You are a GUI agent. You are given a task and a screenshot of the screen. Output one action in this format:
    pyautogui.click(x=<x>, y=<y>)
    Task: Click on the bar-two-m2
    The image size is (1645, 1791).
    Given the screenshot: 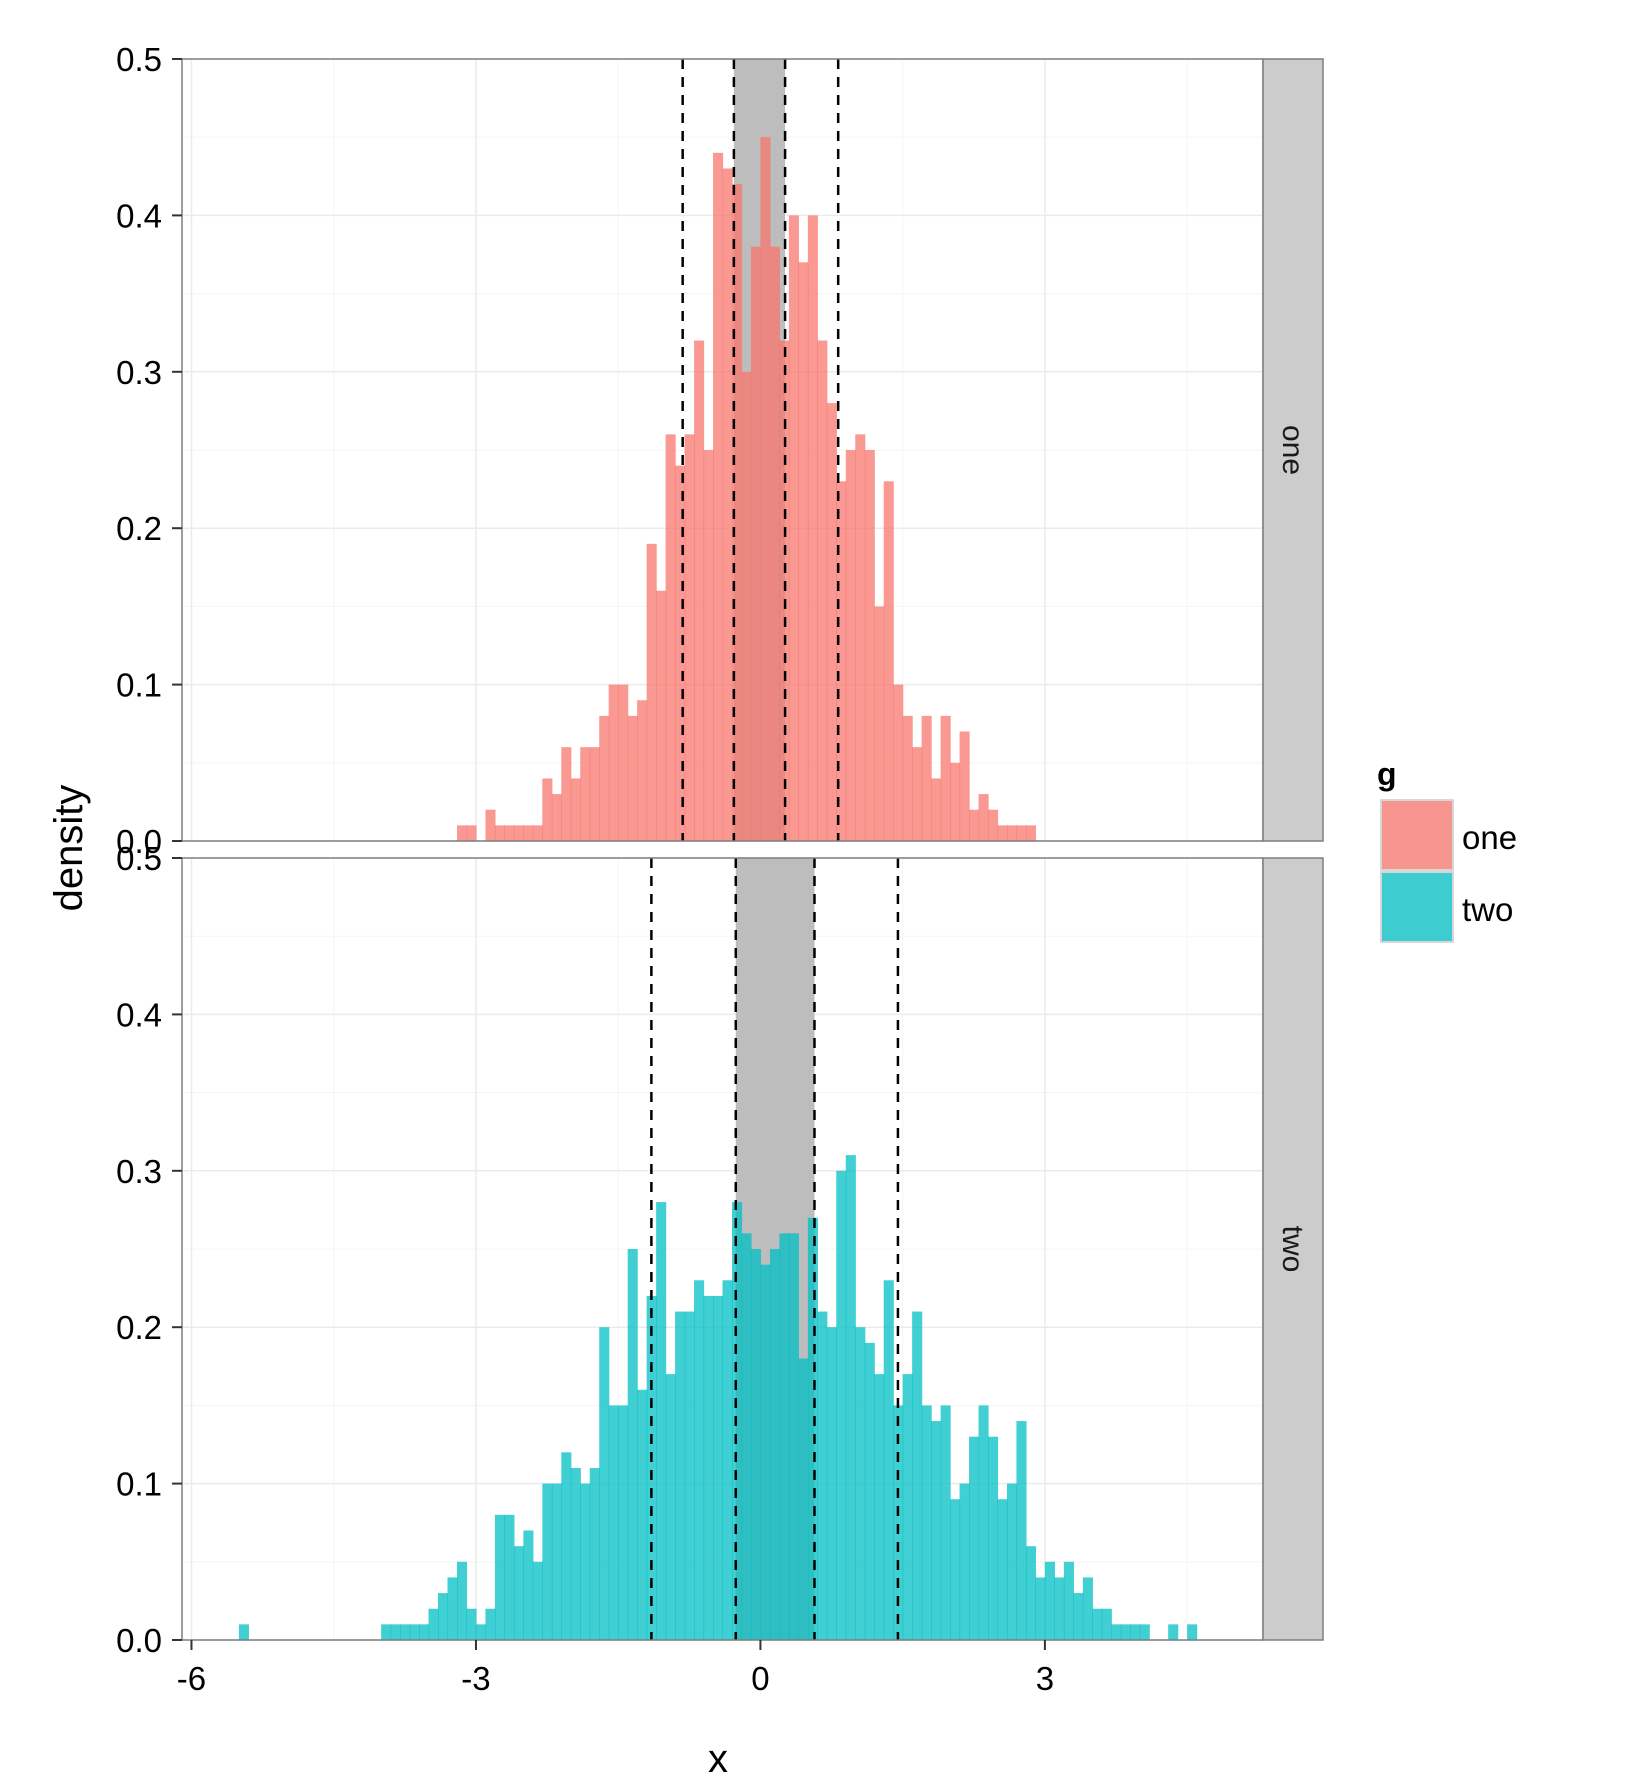 What is the action you would take?
    pyautogui.click(x=575, y=1553)
    